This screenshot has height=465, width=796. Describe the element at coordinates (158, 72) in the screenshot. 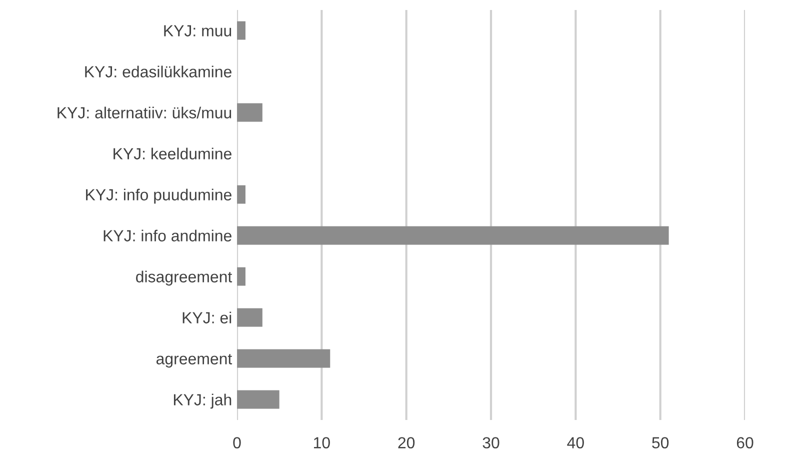

I see `y-tick-label: KYJ: edasilükkamine` at that location.